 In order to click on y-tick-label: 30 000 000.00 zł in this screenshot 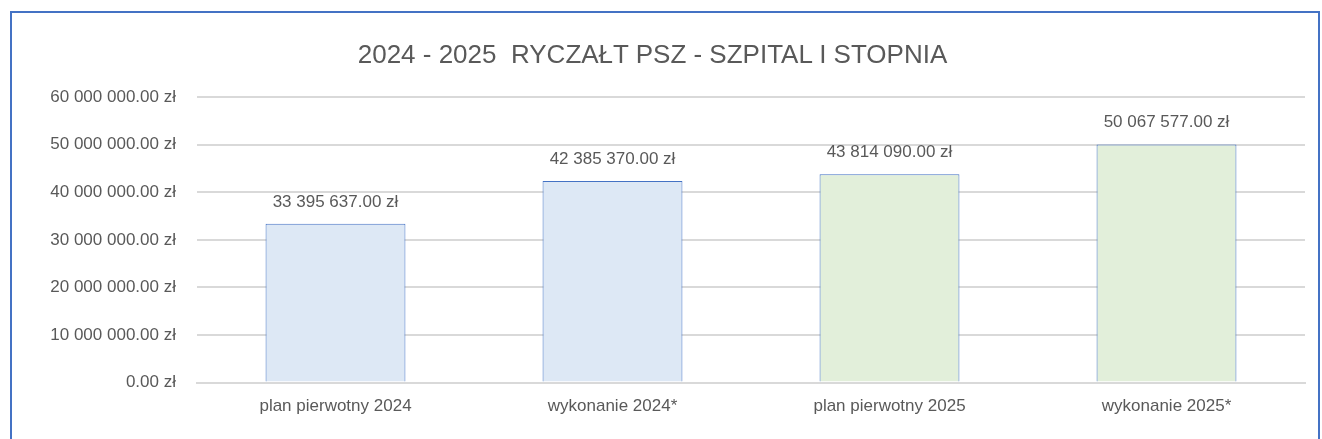, I will do `click(113, 239)`.